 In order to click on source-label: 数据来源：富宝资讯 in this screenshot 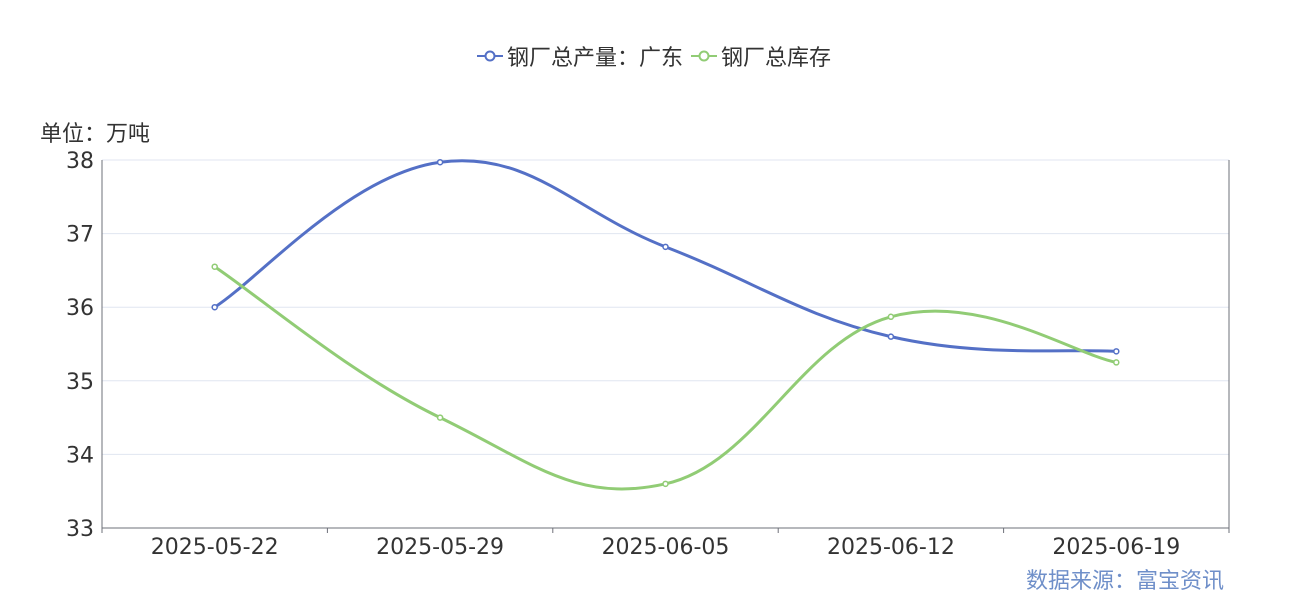, I will do `click(1124, 581)`.